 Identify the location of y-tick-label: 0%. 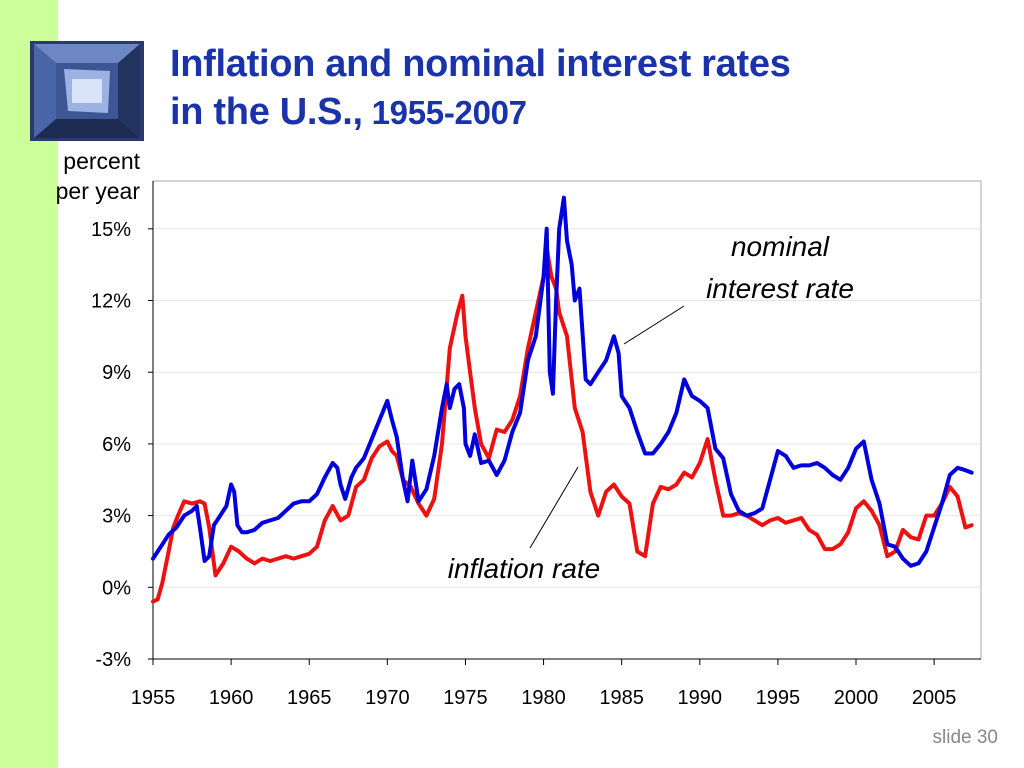
(116, 588).